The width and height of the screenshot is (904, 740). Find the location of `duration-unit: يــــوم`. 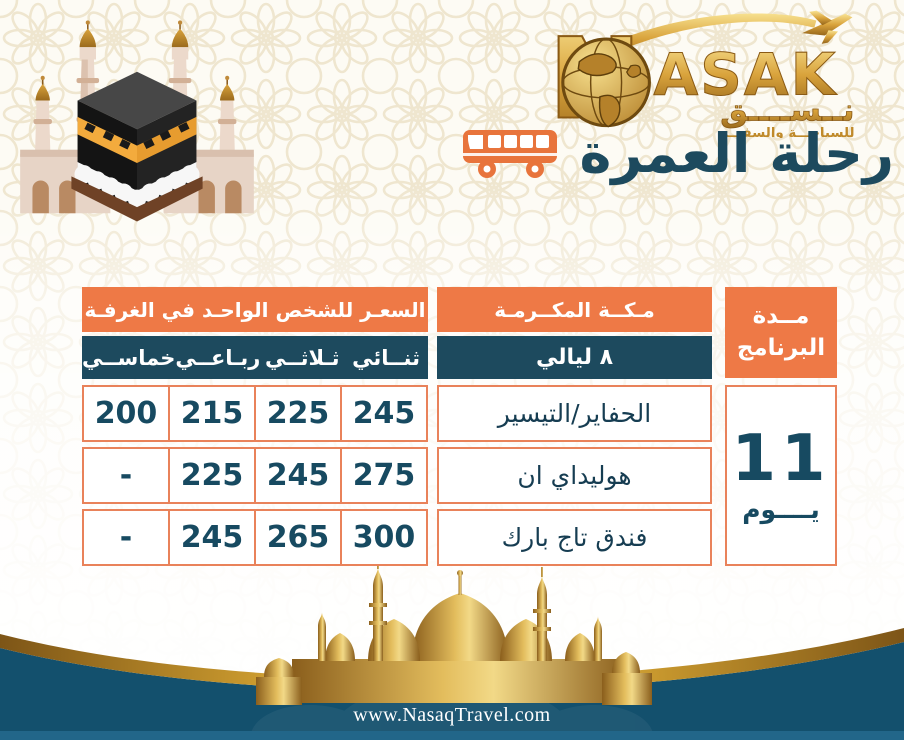

duration-unit: يــــوم is located at coordinates (781, 509).